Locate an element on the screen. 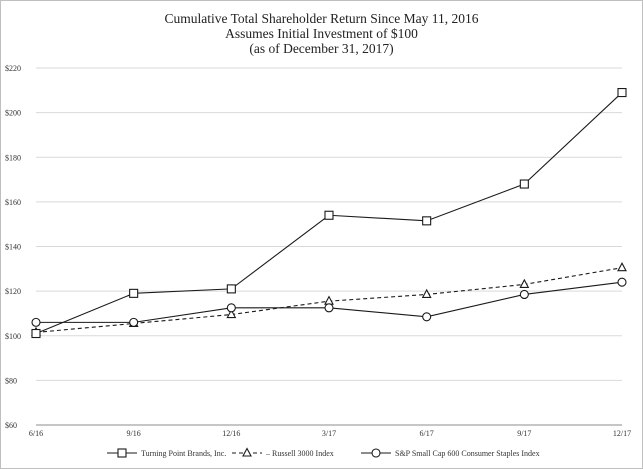  chart-subtitle-line-2: (as of December 31, 2017) is located at coordinates (321, 48).